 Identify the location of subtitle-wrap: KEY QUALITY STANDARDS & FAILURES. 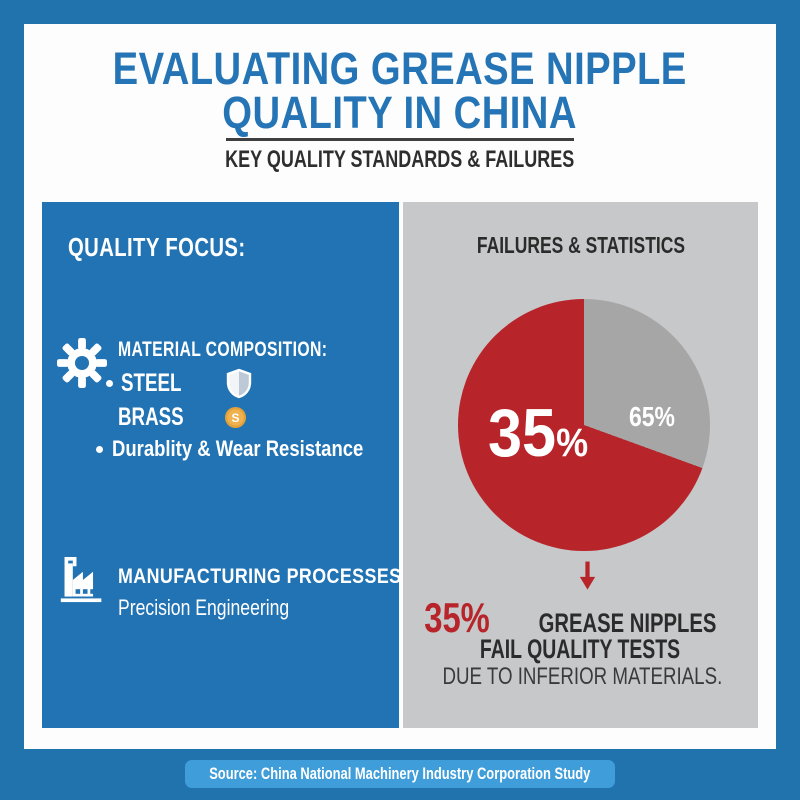
(400, 160).